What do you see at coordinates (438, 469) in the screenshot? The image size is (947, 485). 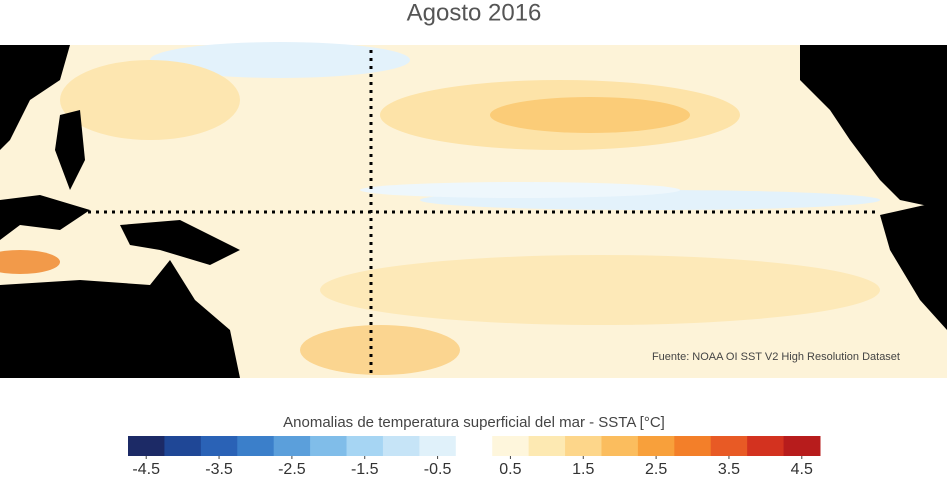 I see `colorbar-tick-label: -0.5` at bounding box center [438, 469].